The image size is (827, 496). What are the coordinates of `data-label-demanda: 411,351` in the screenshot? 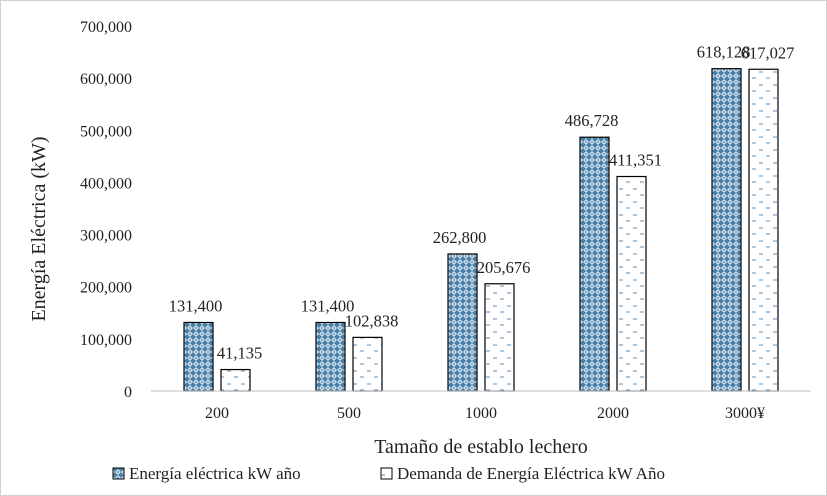 It's located at (635, 160).